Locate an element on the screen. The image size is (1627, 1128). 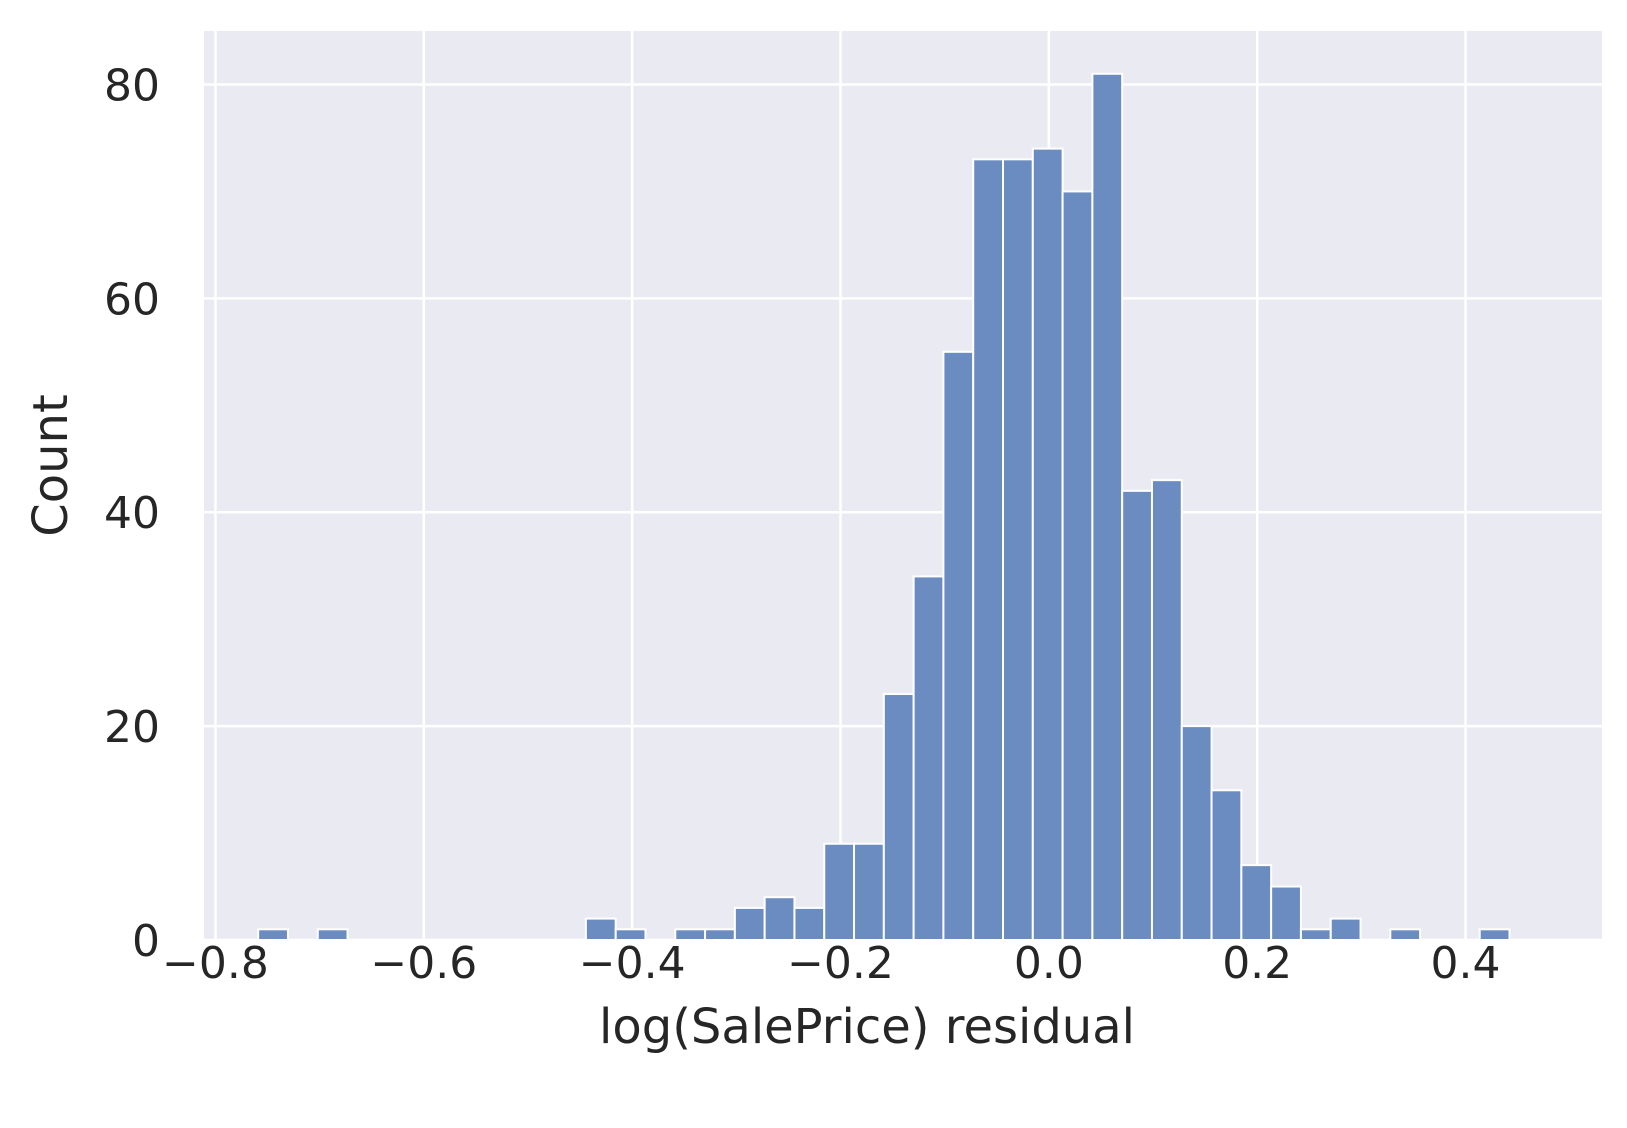
y-tick-label-2: 40 is located at coordinates (132, 513).